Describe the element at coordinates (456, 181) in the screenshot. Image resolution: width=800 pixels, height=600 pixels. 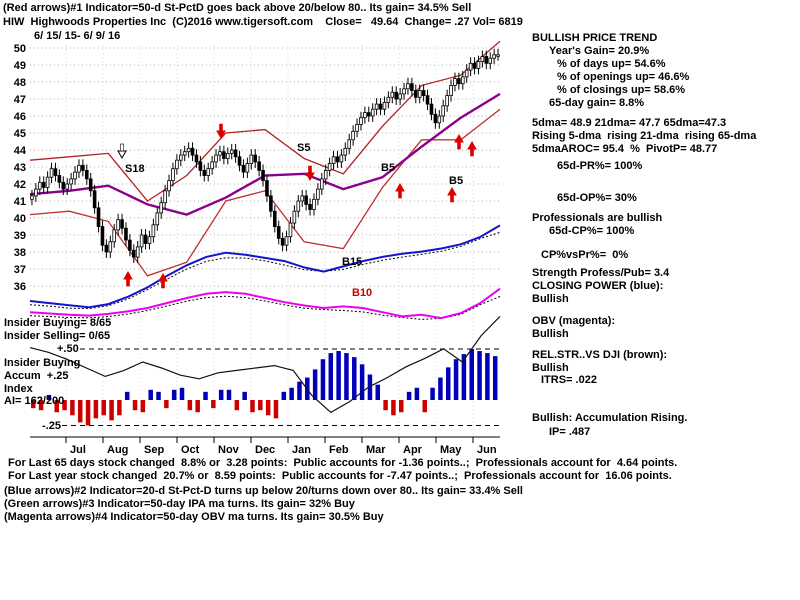
I see `signal-label-B5: B5` at that location.